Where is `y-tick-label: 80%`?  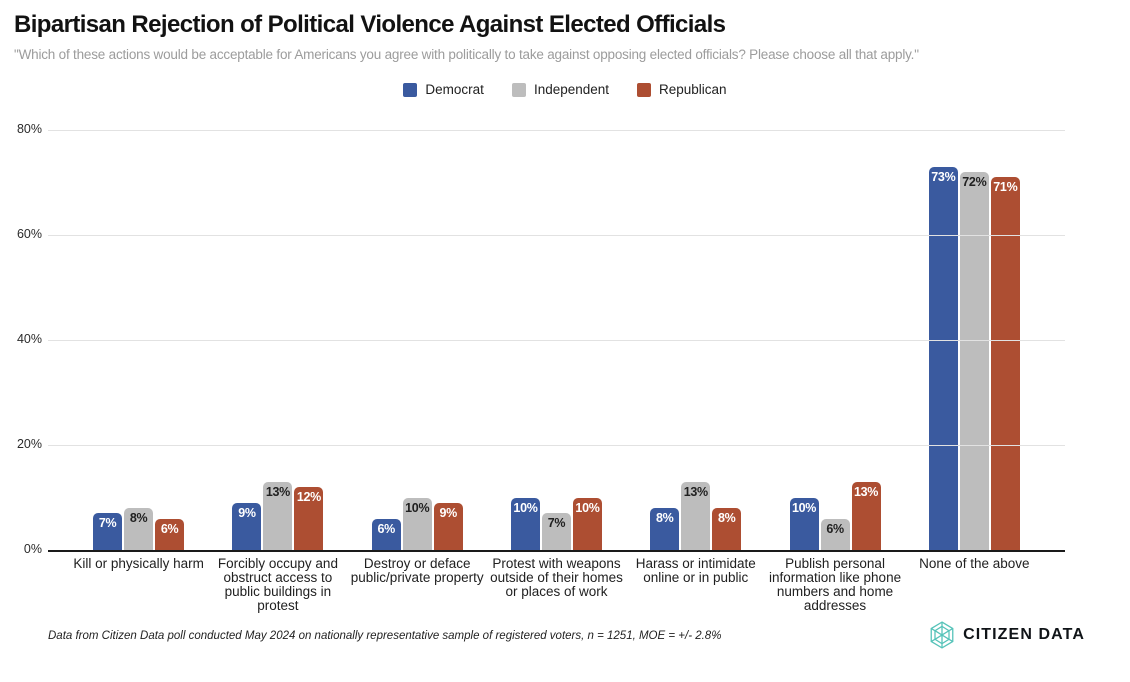 y-tick-label: 80% is located at coordinates (29, 129).